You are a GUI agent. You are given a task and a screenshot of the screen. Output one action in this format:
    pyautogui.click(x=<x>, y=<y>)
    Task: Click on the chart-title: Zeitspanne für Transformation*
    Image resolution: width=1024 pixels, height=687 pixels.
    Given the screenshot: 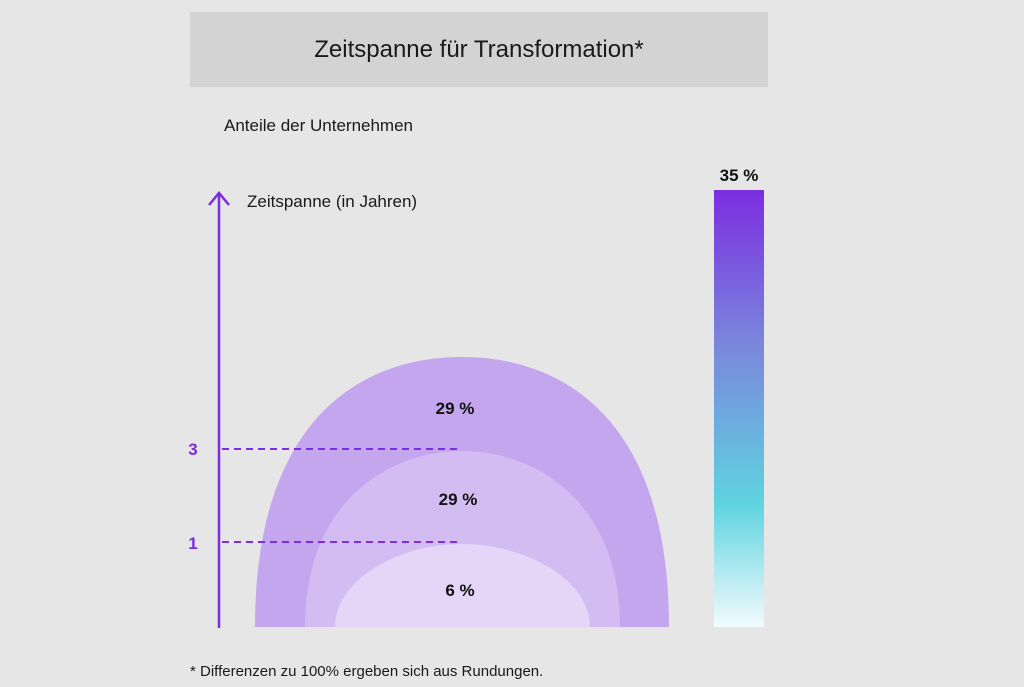 What is the action you would take?
    pyautogui.click(x=479, y=49)
    